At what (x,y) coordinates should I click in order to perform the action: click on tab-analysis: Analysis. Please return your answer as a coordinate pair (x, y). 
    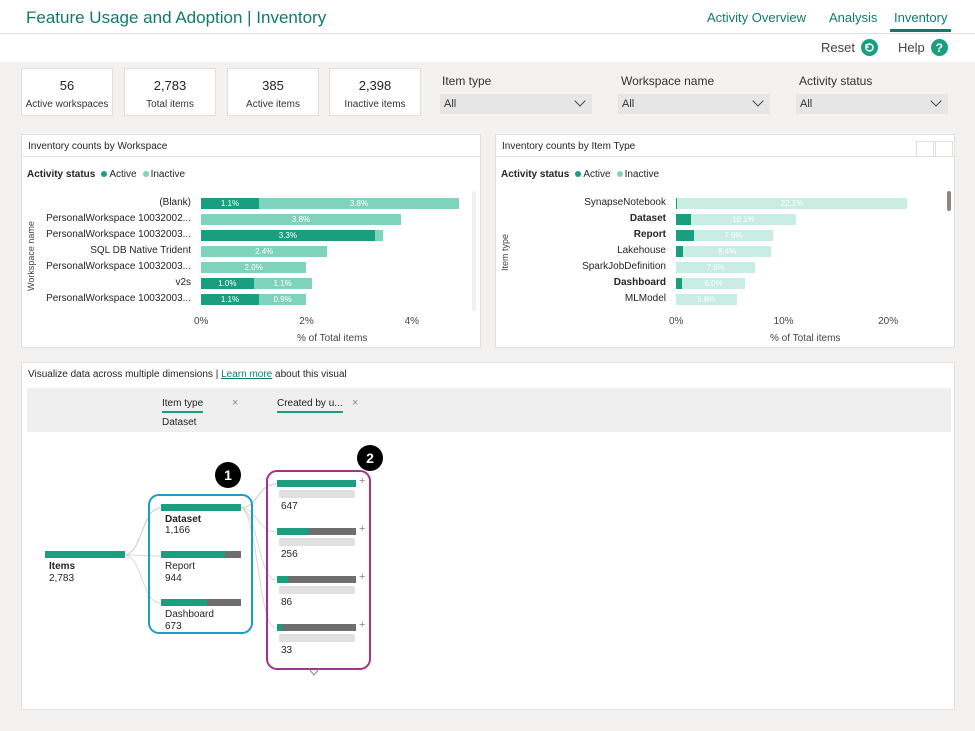
    Looking at the image, I should click on (853, 17).